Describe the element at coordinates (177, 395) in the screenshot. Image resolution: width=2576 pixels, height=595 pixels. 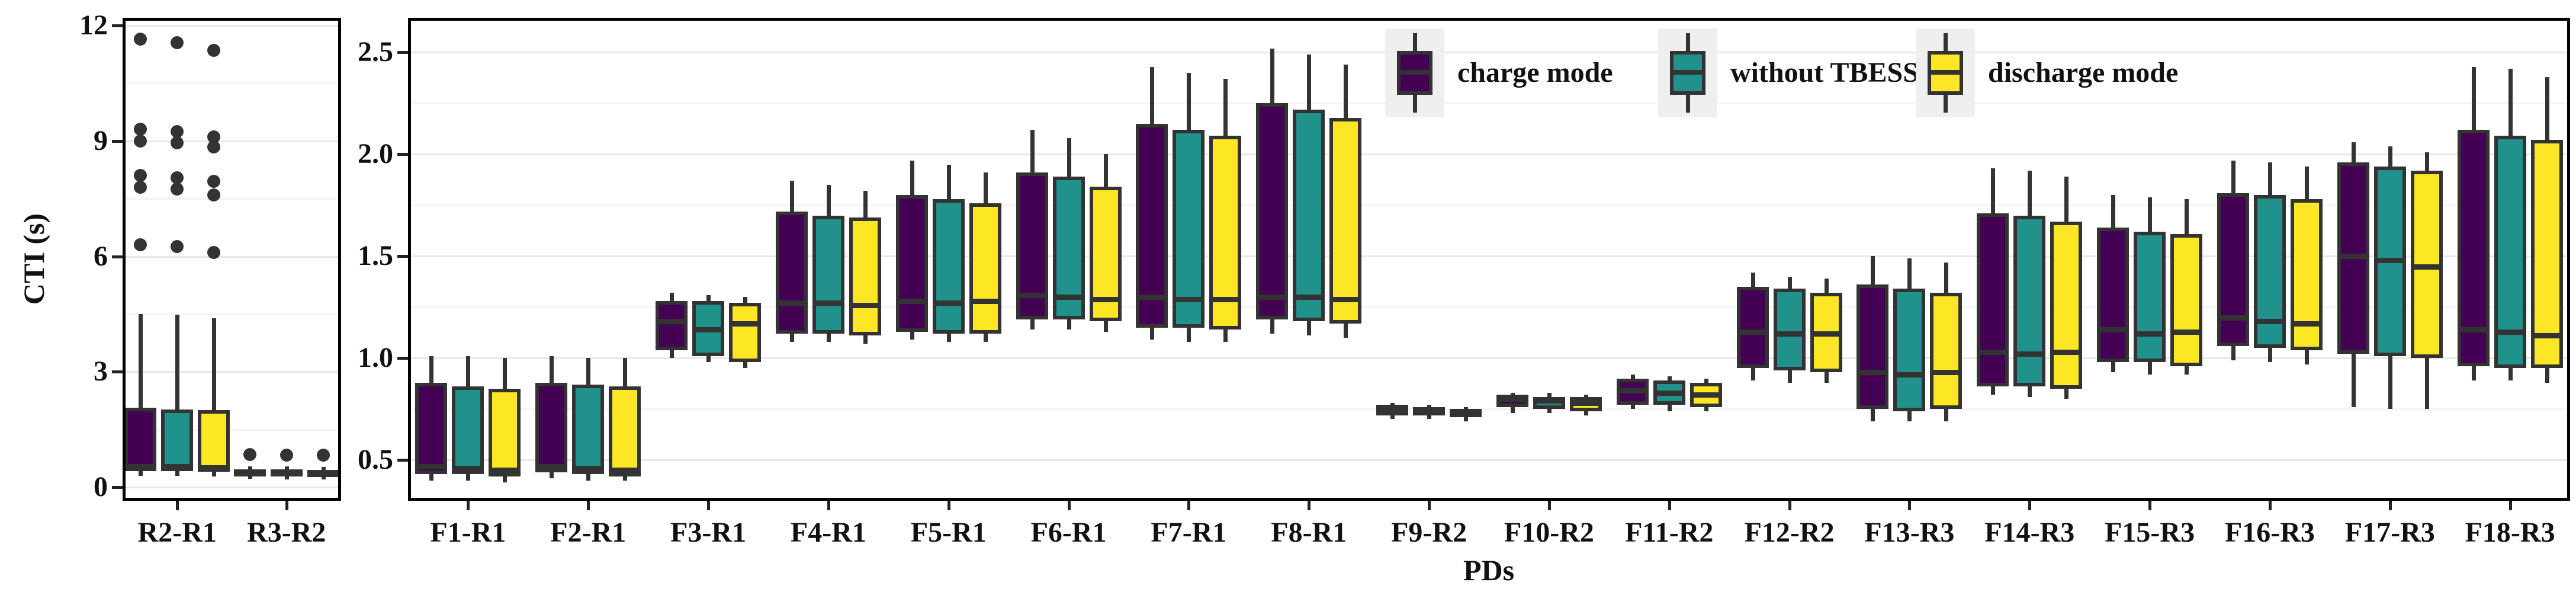
I see `whisker-line` at that location.